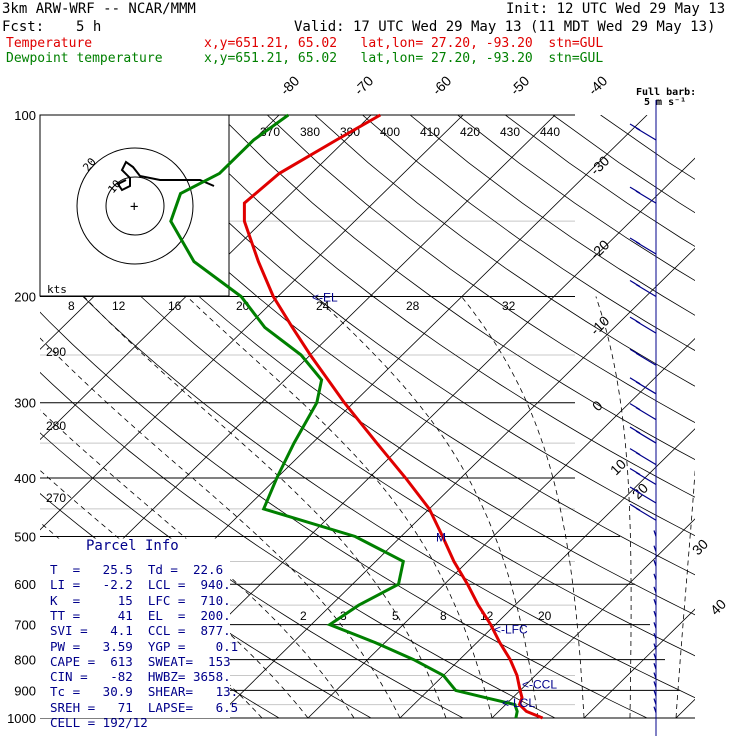 The image size is (740, 740). I want to click on isobar-label: 600, so click(25, 584).